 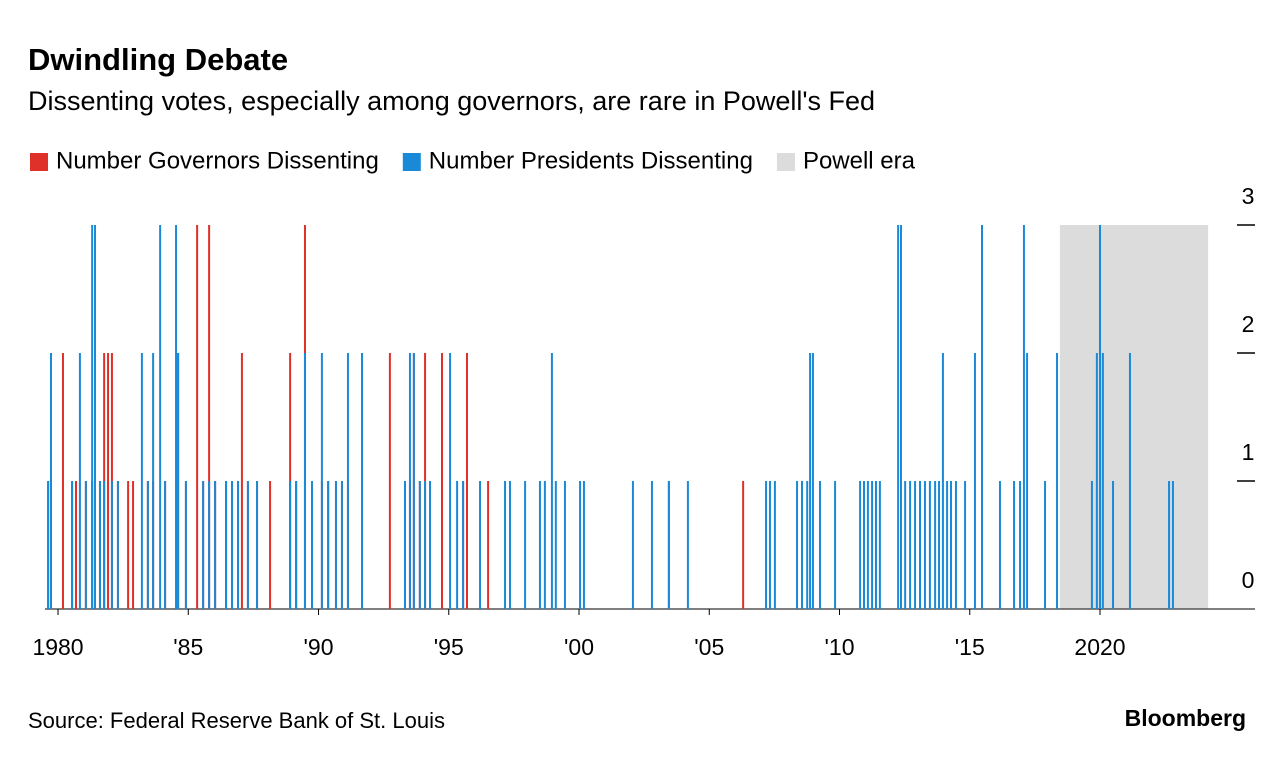 What do you see at coordinates (1185, 718) in the screenshot?
I see `brand: Bloomberg` at bounding box center [1185, 718].